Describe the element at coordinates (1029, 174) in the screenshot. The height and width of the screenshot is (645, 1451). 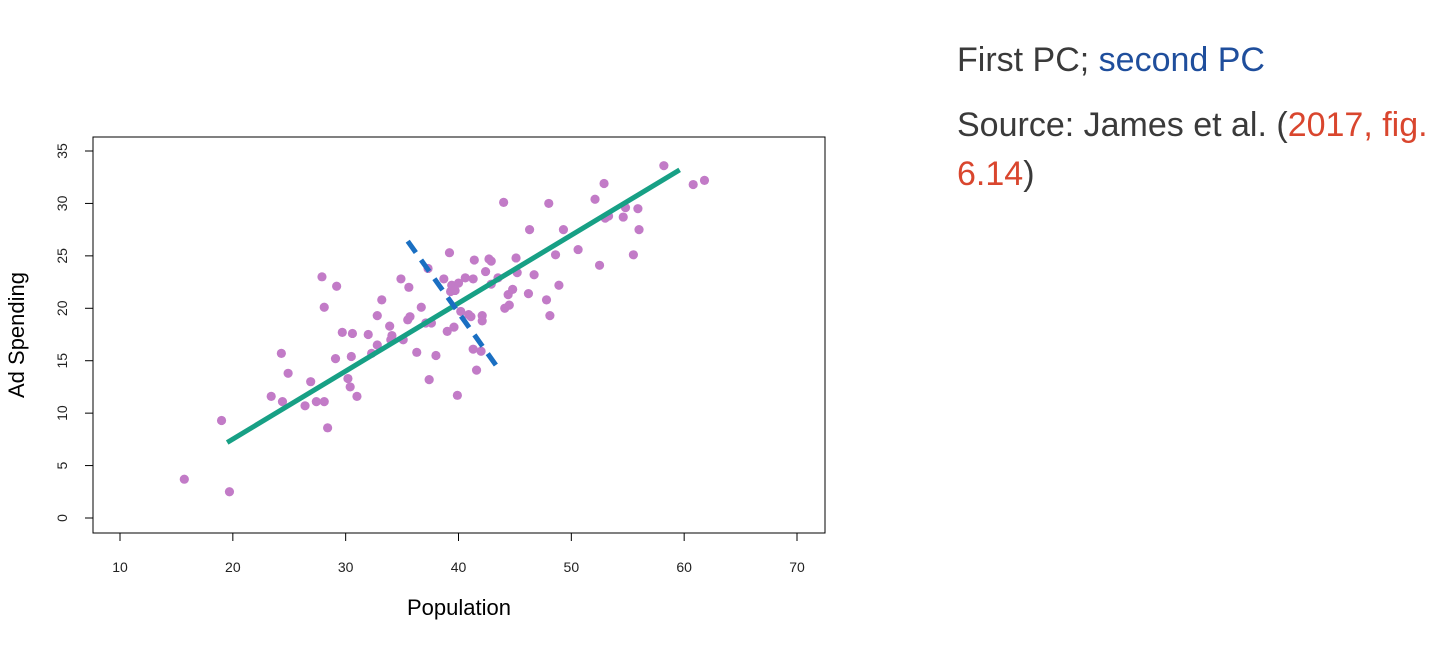
I see `source-close-paren: )` at that location.